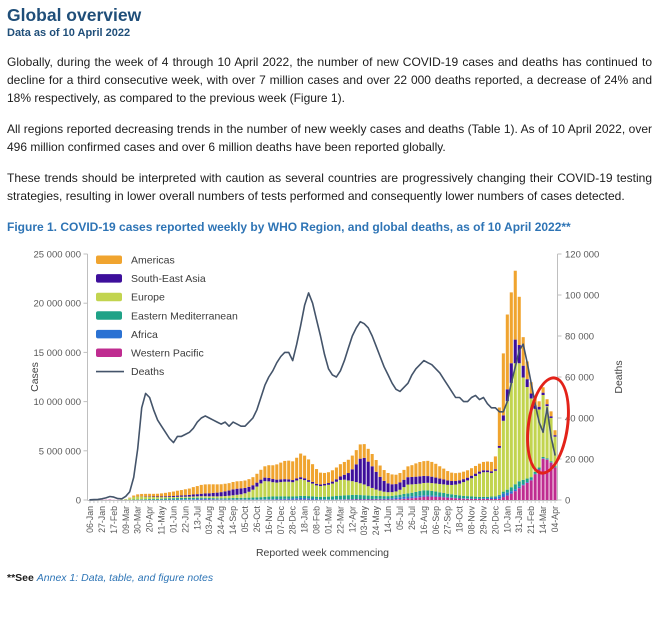 The height and width of the screenshot is (618, 660). I want to click on svg-text: 01-Jun, so click(173, 519).